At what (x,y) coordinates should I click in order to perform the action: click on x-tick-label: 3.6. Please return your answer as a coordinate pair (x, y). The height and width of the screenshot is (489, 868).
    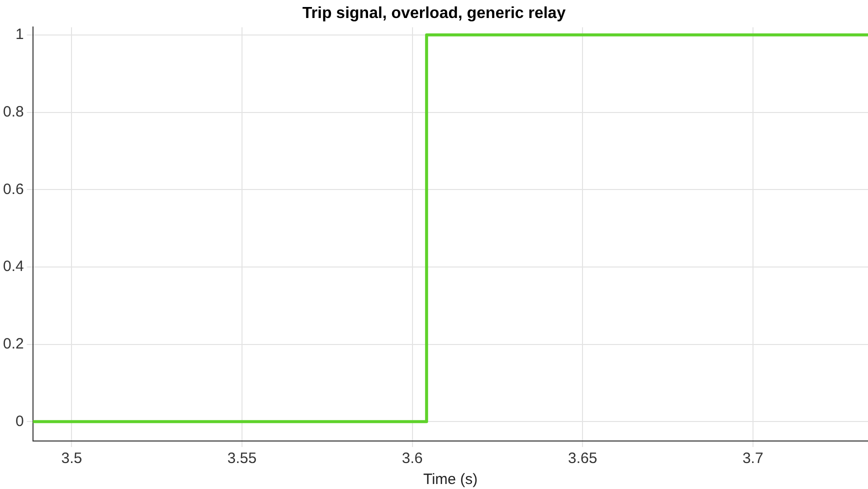
    Looking at the image, I should click on (412, 459).